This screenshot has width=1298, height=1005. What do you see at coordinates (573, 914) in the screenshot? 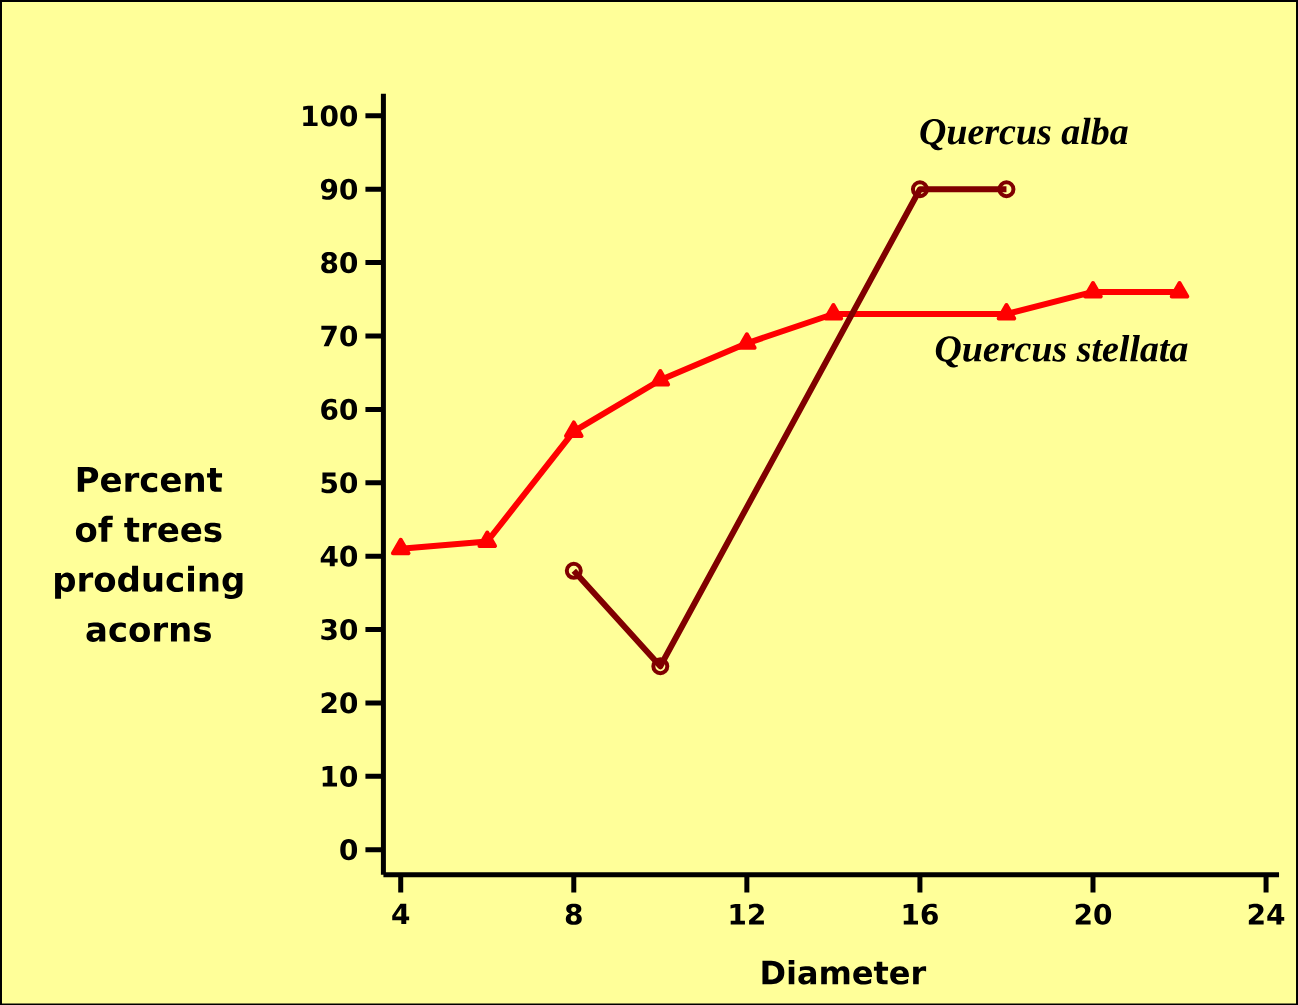
I see `x-tick-label: 8` at bounding box center [573, 914].